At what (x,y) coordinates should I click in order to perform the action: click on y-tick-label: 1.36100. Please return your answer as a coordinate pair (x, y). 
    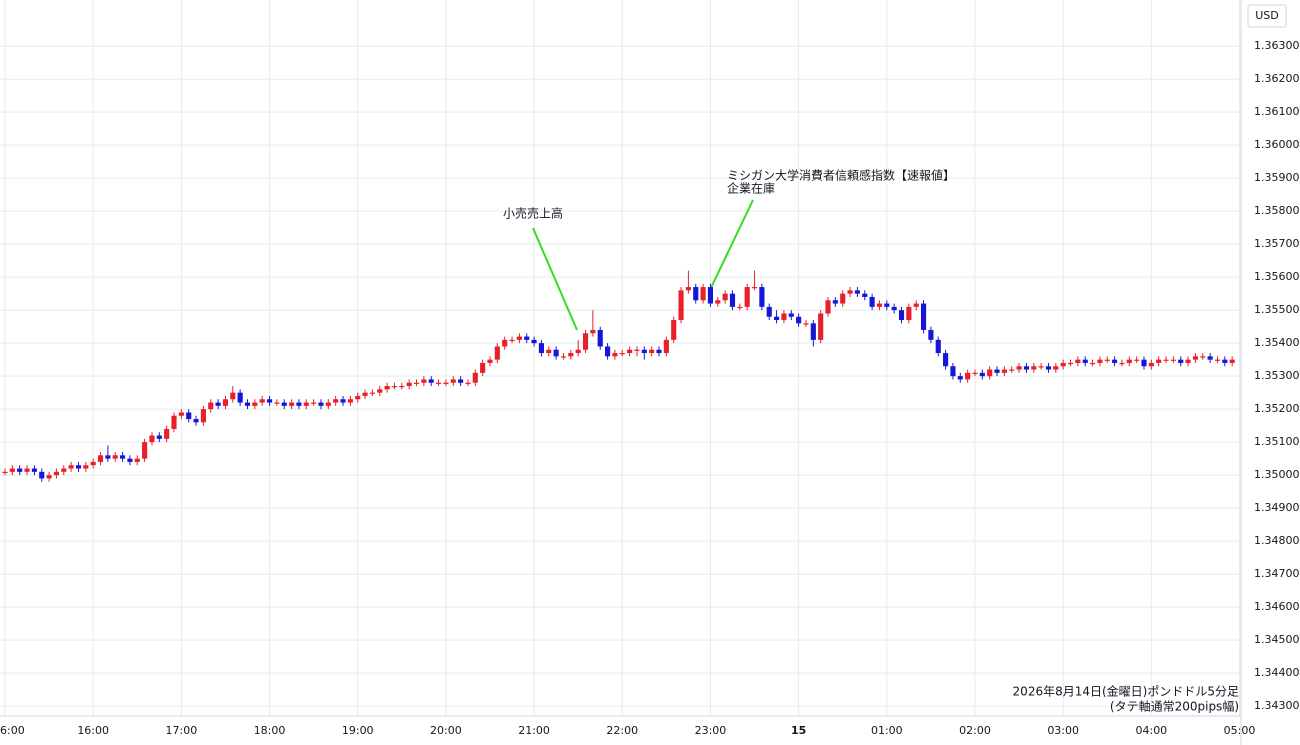
    Looking at the image, I should click on (1277, 111).